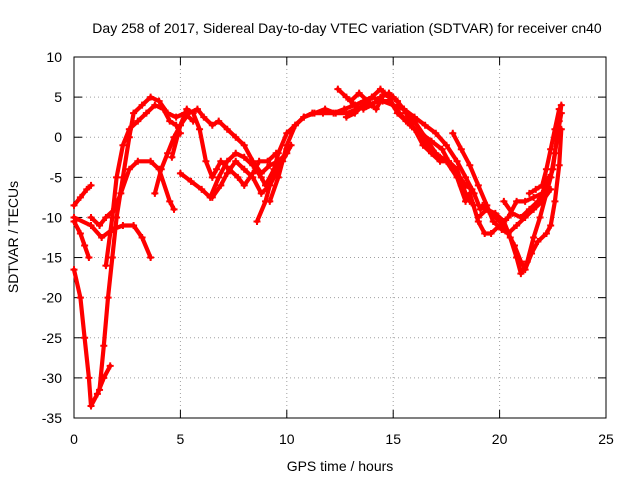 This screenshot has height=480, width=640. What do you see at coordinates (52, 378) in the screenshot?
I see `y-tick-label: -30` at bounding box center [52, 378].